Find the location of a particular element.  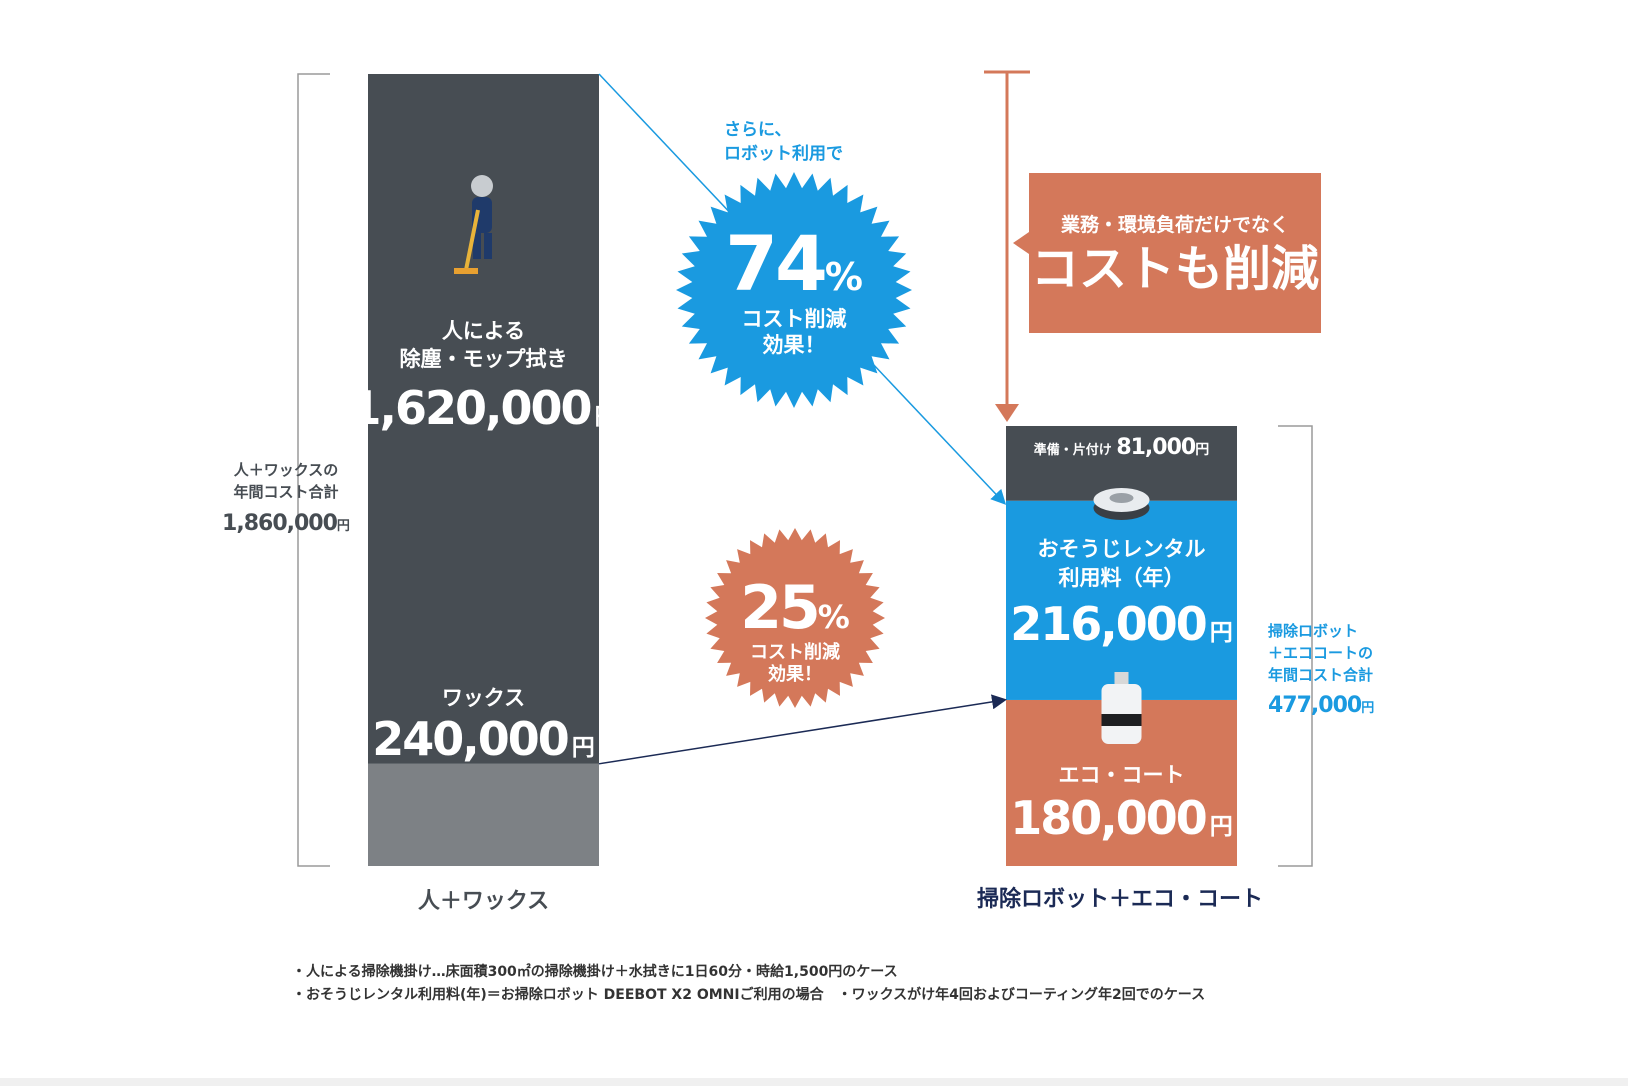

right-total-number: 477,000 is located at coordinates (1315, 705).